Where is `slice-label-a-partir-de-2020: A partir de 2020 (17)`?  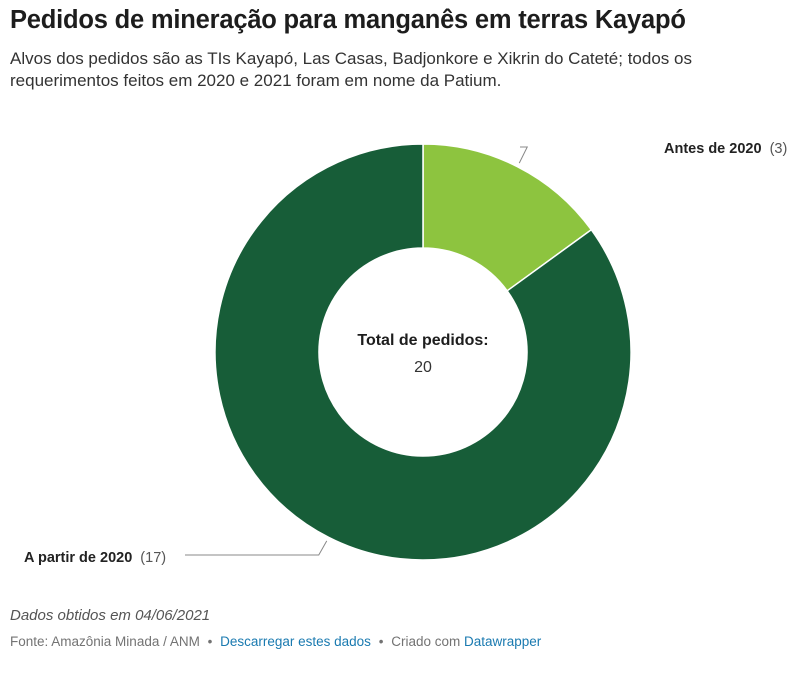
slice-label-a-partir-de-2020: A partir de 2020 (17) is located at coordinates (95, 558).